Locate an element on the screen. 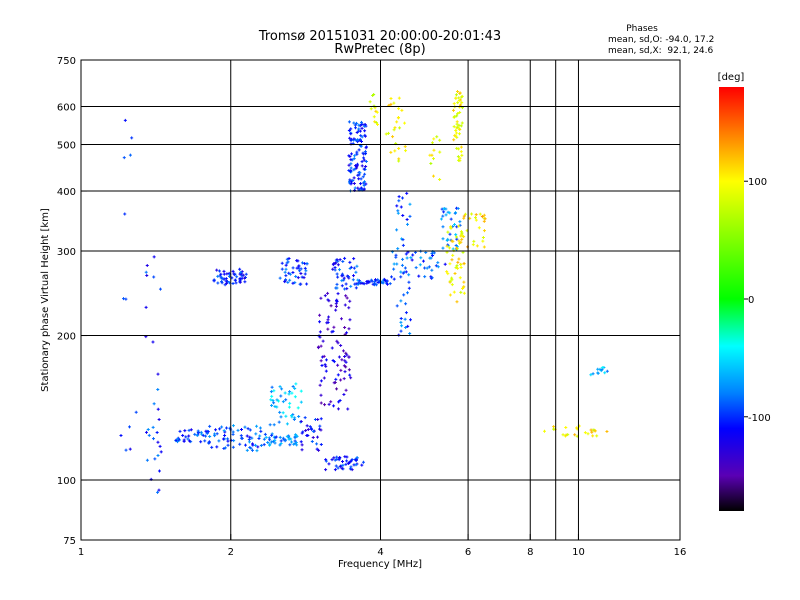  colorbar-label: [deg] is located at coordinates (731, 77).